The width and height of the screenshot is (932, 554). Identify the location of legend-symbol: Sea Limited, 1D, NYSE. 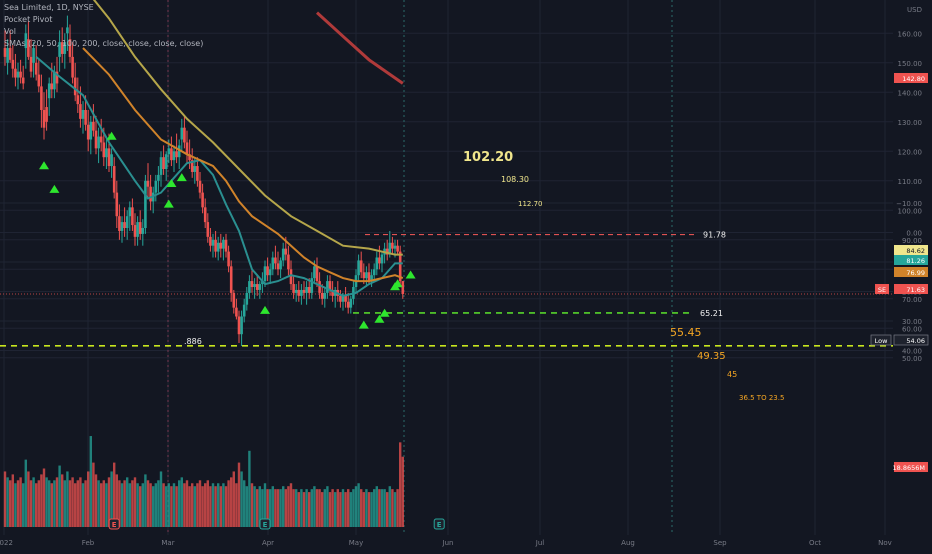
(49, 7).